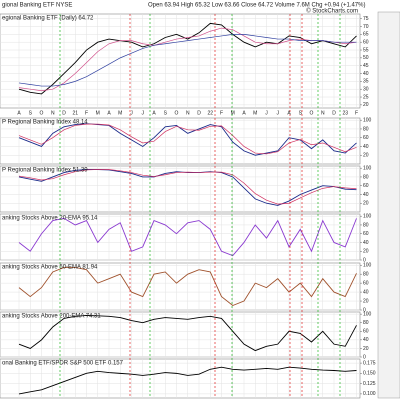 The height and width of the screenshot is (400, 400). What do you see at coordinates (366, 50) in the screenshot?
I see `y-tick-label: 55` at bounding box center [366, 50].